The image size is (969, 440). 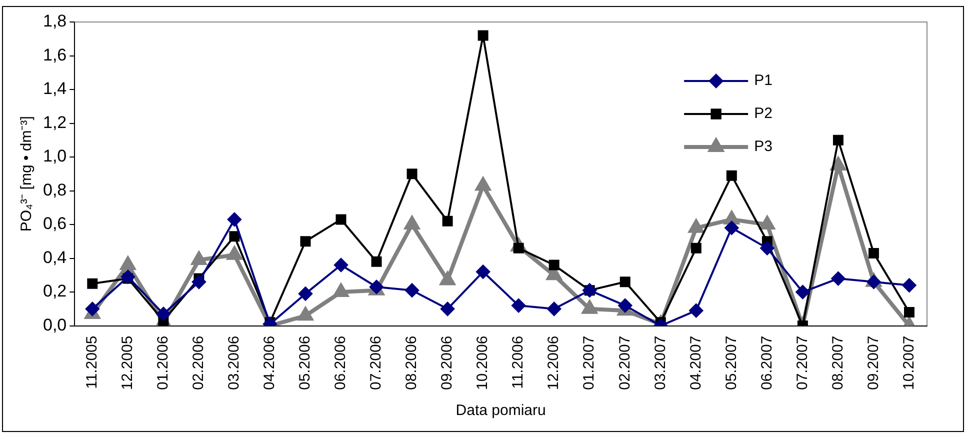 I want to click on x-tick-label: 08.2007, so click(x=837, y=363).